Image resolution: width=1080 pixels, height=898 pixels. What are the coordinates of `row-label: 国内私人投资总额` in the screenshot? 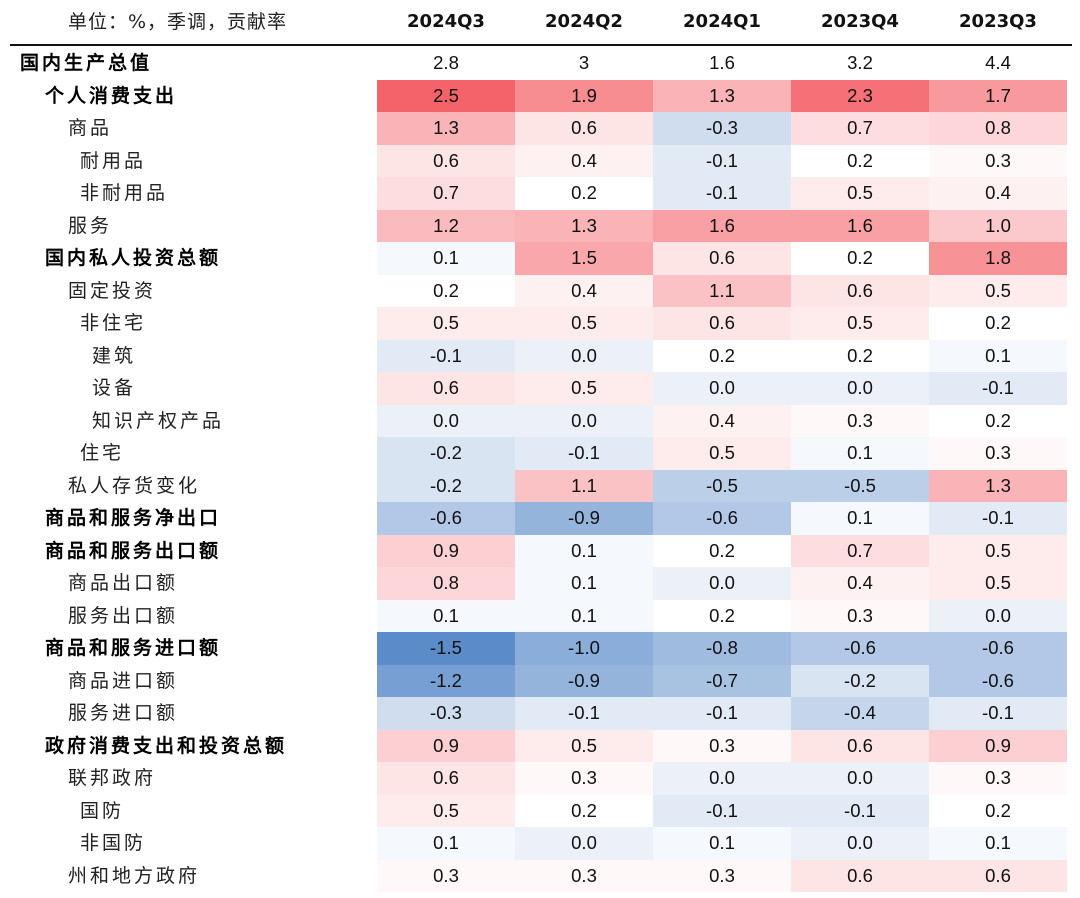 It's located at (133, 258).